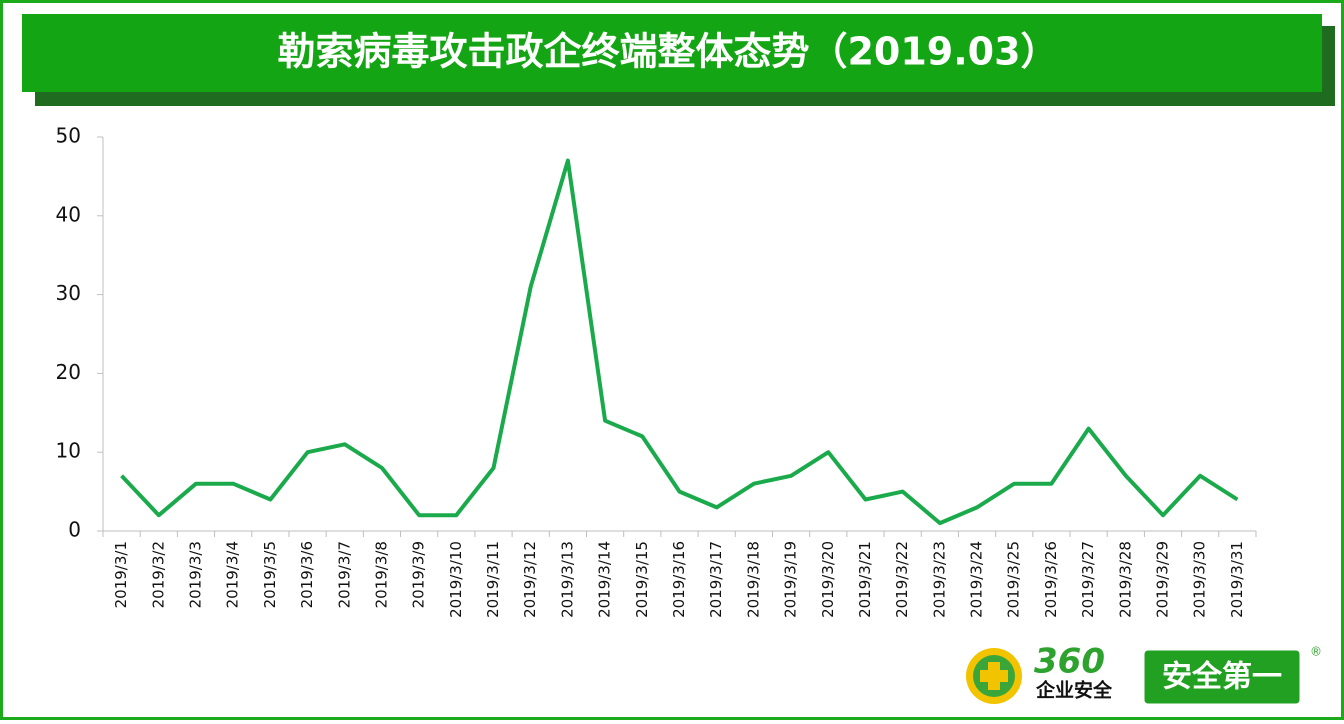  What do you see at coordinates (1088, 579) in the screenshot?
I see `x-tick-label: 2019/3/27` at bounding box center [1088, 579].